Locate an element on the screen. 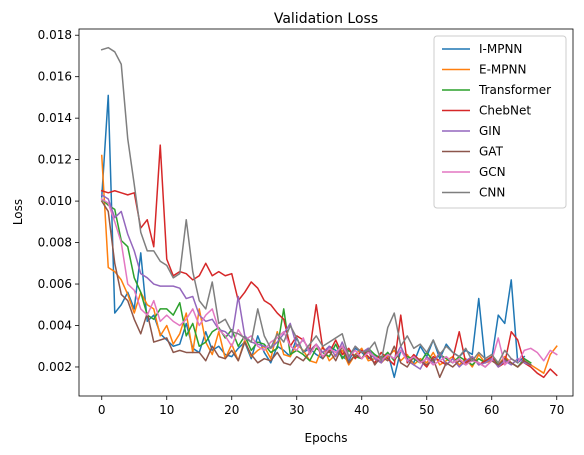 Image resolution: width=584 pixels, height=455 pixels. legend-label: ChebNet is located at coordinates (505, 111).